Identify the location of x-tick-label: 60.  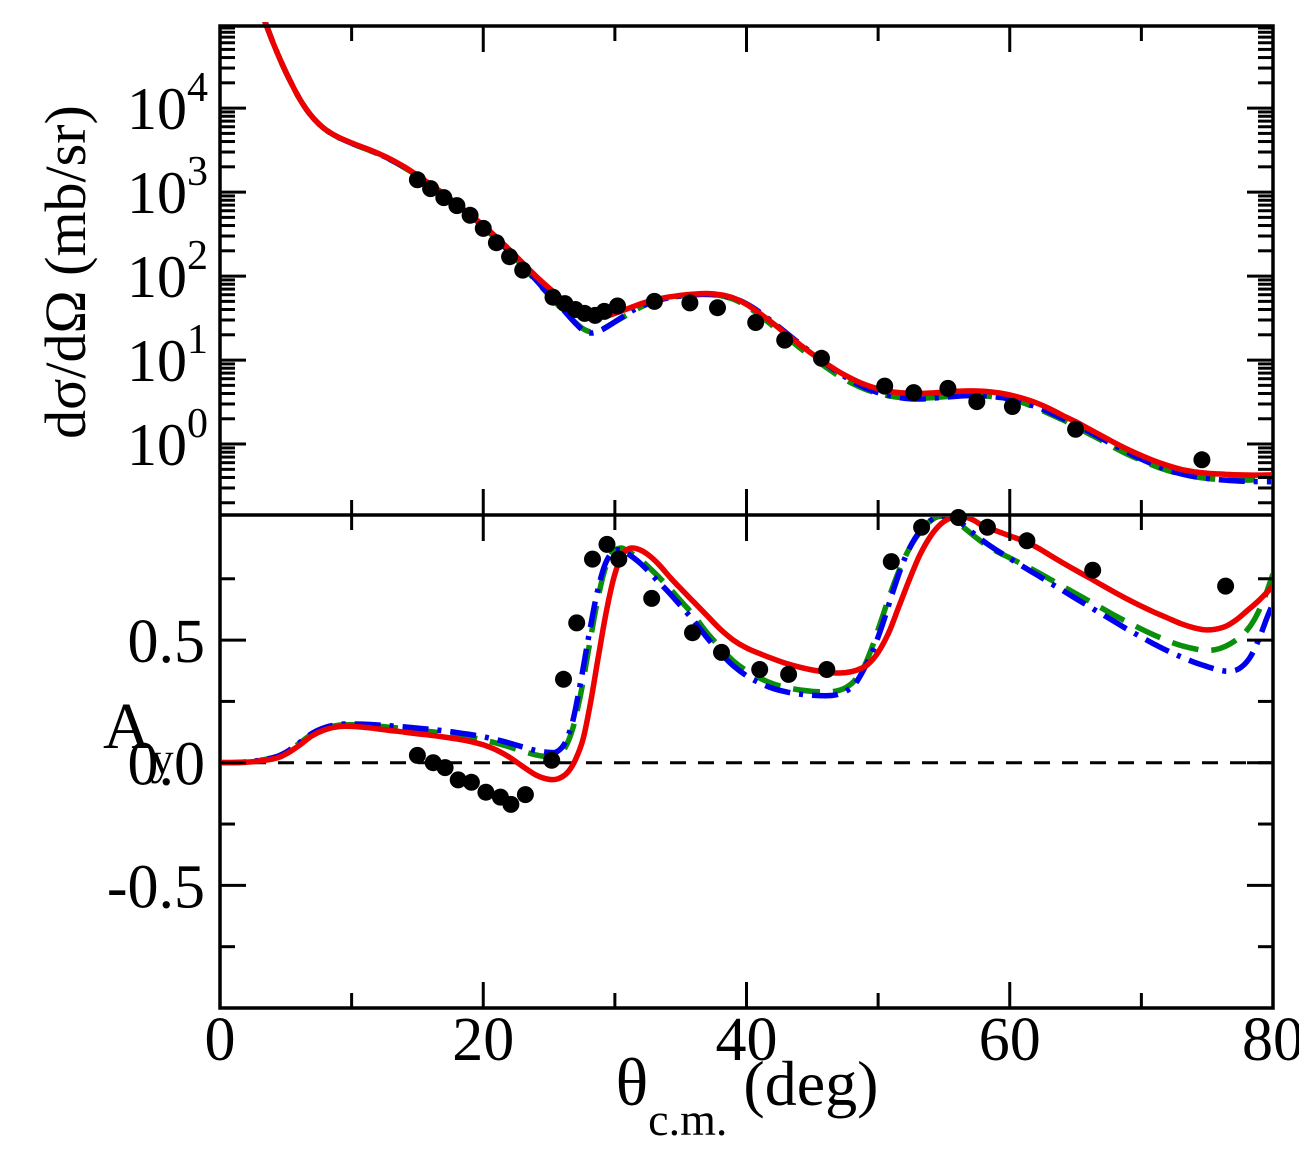
(1010, 1040).